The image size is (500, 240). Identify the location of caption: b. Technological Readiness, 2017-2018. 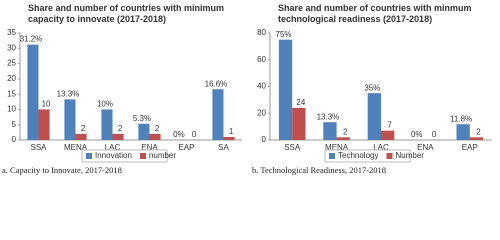
(319, 170).